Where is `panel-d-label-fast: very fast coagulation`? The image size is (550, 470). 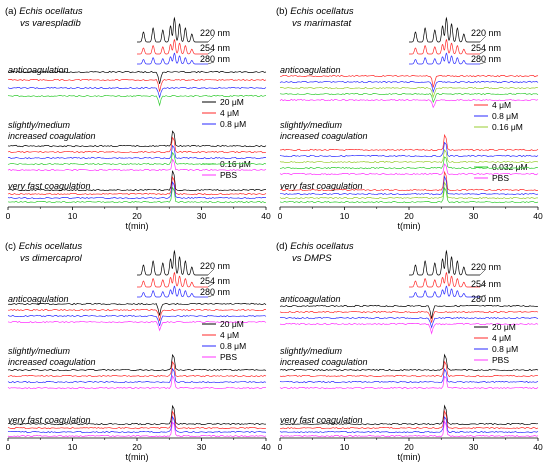
panel-d-label-fast: very fast coagulation is located at coordinates (321, 420).